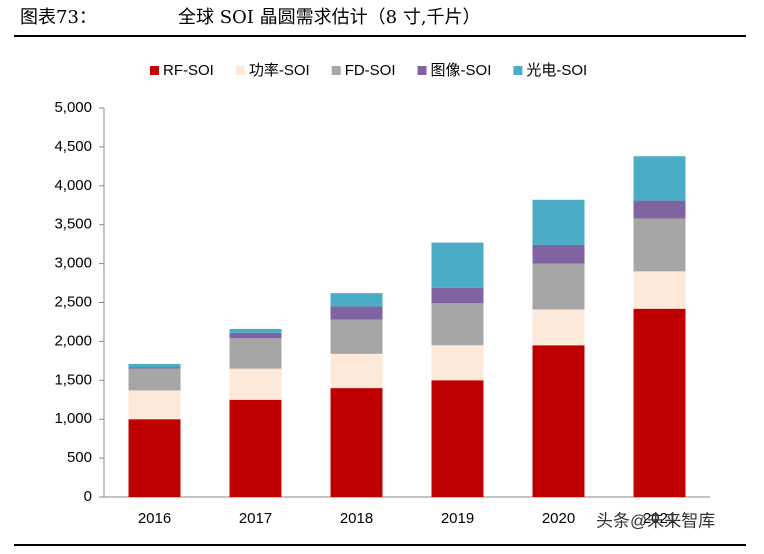 This screenshot has width=764, height=554. Describe the element at coordinates (154, 518) in the screenshot. I see `x-tick-label: 2016` at that location.